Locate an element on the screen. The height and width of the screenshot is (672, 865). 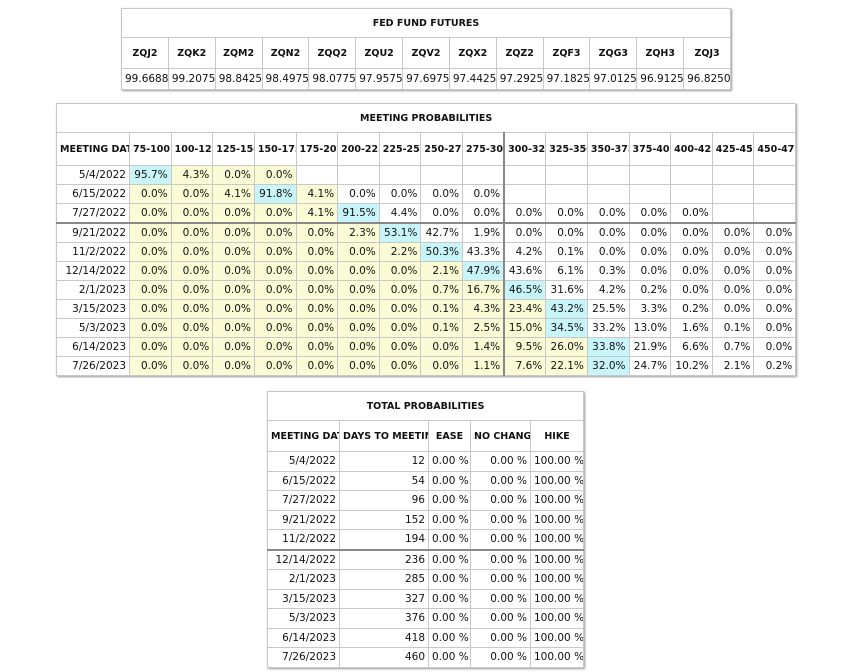
meeting-date-cell: 7/27/2022 is located at coordinates (93, 213).